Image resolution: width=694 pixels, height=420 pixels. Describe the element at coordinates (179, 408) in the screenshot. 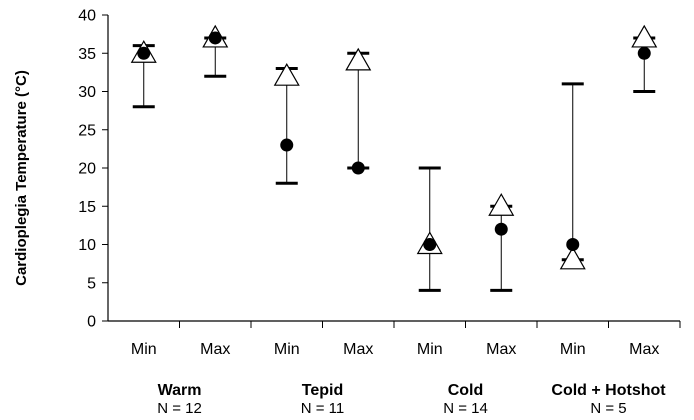

I see `group-n-label: N = 12` at that location.